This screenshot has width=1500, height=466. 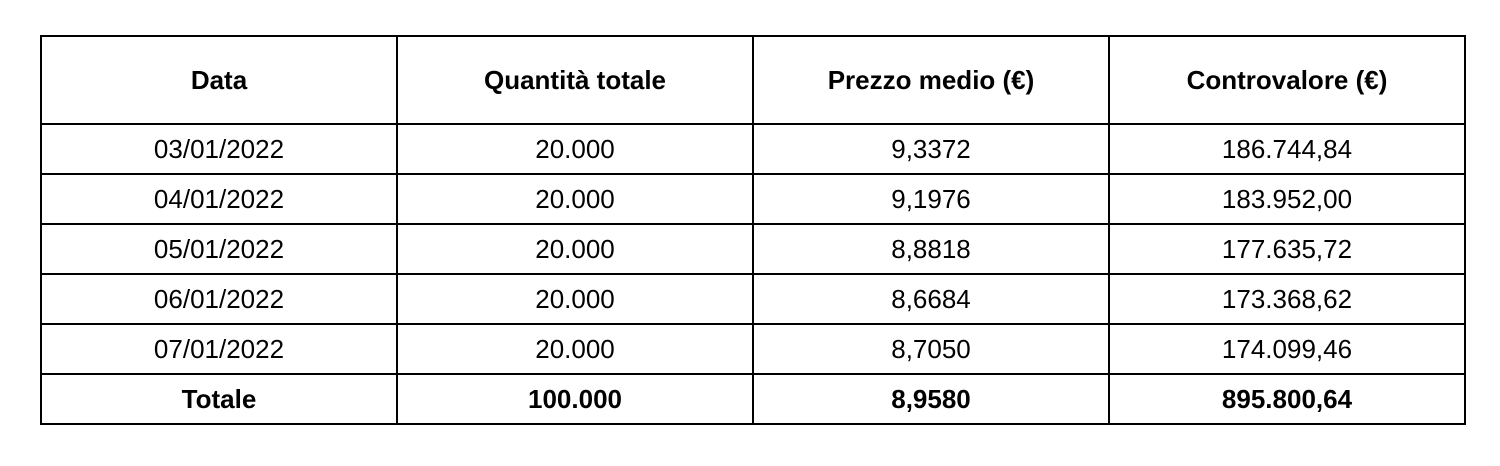 I want to click on table-row: 07/01/2022 20.000 8,7050 174.099,46, so click(x=753, y=349).